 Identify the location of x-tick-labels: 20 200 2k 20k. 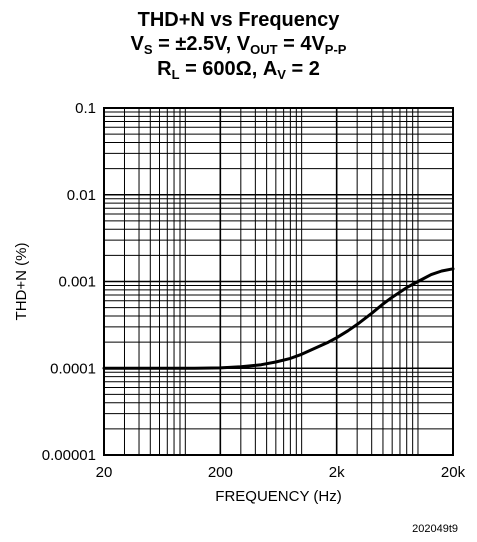
(281, 472).